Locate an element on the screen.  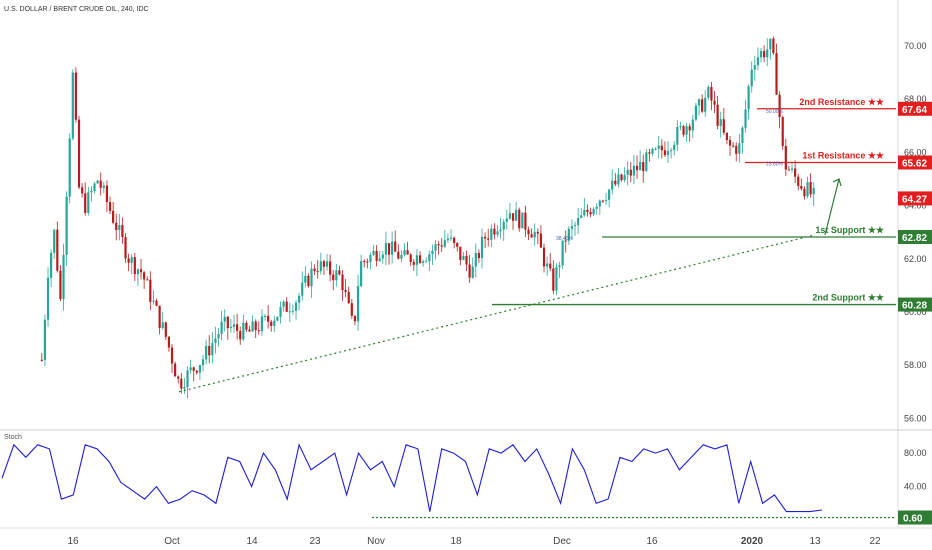
stoch-level-label: 0.60 is located at coordinates (913, 518).